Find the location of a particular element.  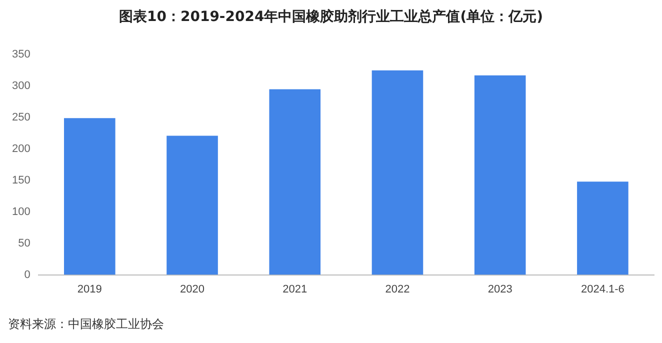

x-tick-label: 2019 is located at coordinates (89, 289).